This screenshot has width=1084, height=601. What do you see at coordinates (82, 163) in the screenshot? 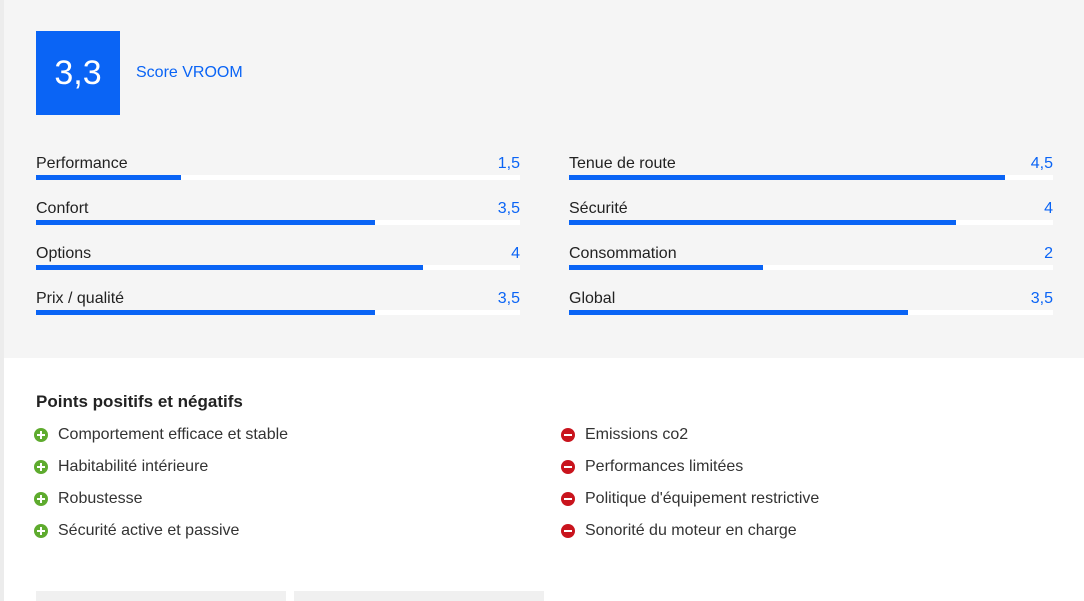
I see `rating-name: Performance` at bounding box center [82, 163].